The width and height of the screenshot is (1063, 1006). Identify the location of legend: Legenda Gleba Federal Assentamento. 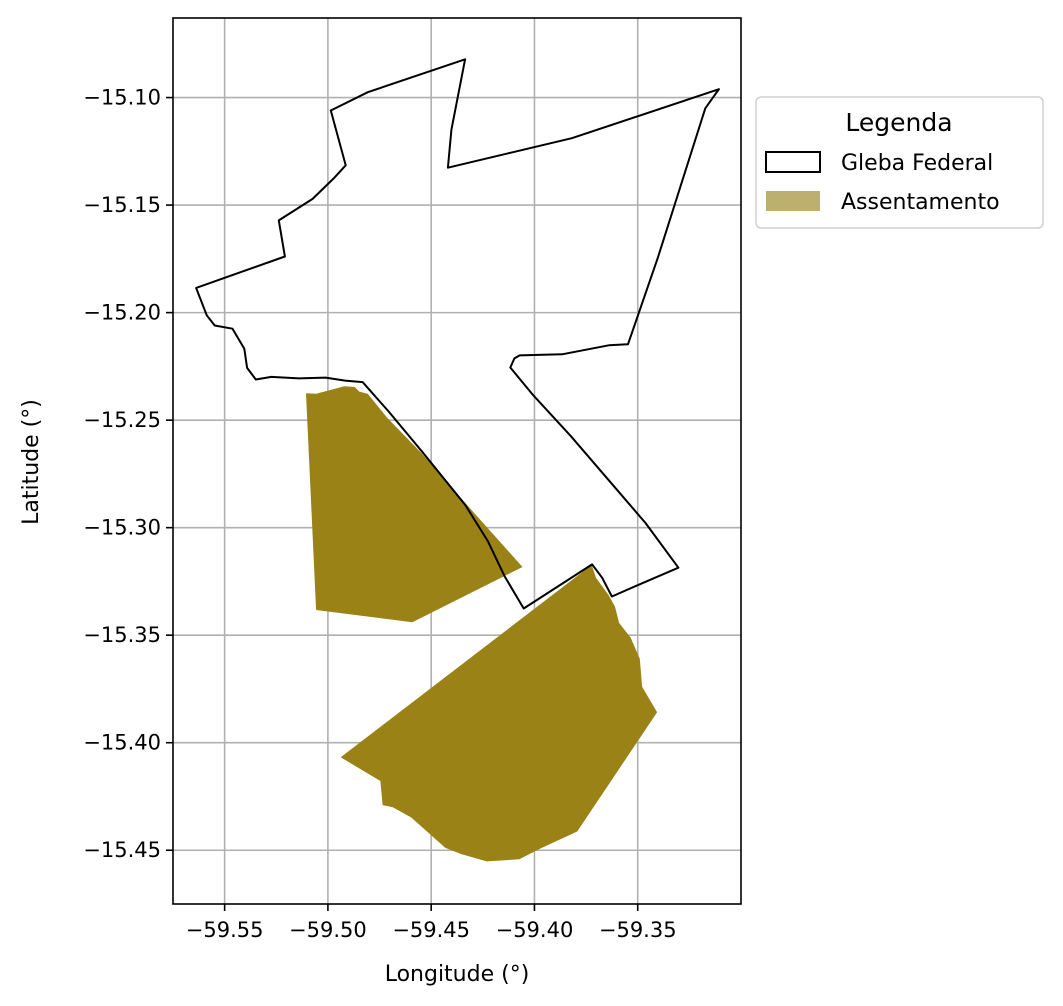
(899, 162).